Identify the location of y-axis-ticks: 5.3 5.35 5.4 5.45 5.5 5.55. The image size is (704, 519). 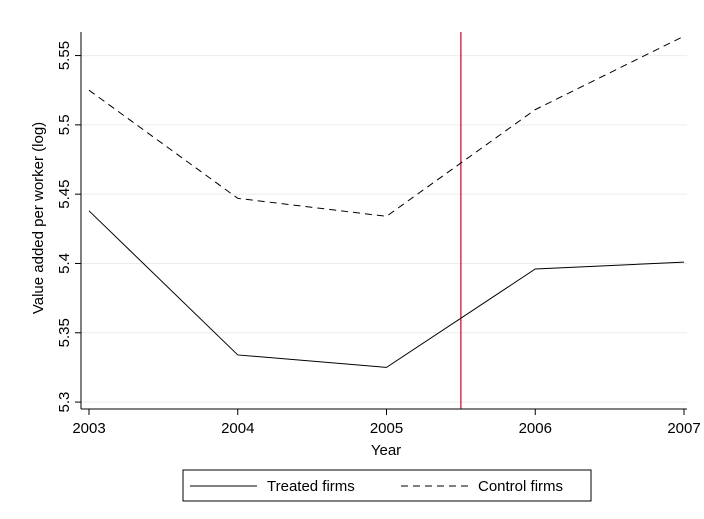
(68, 227).